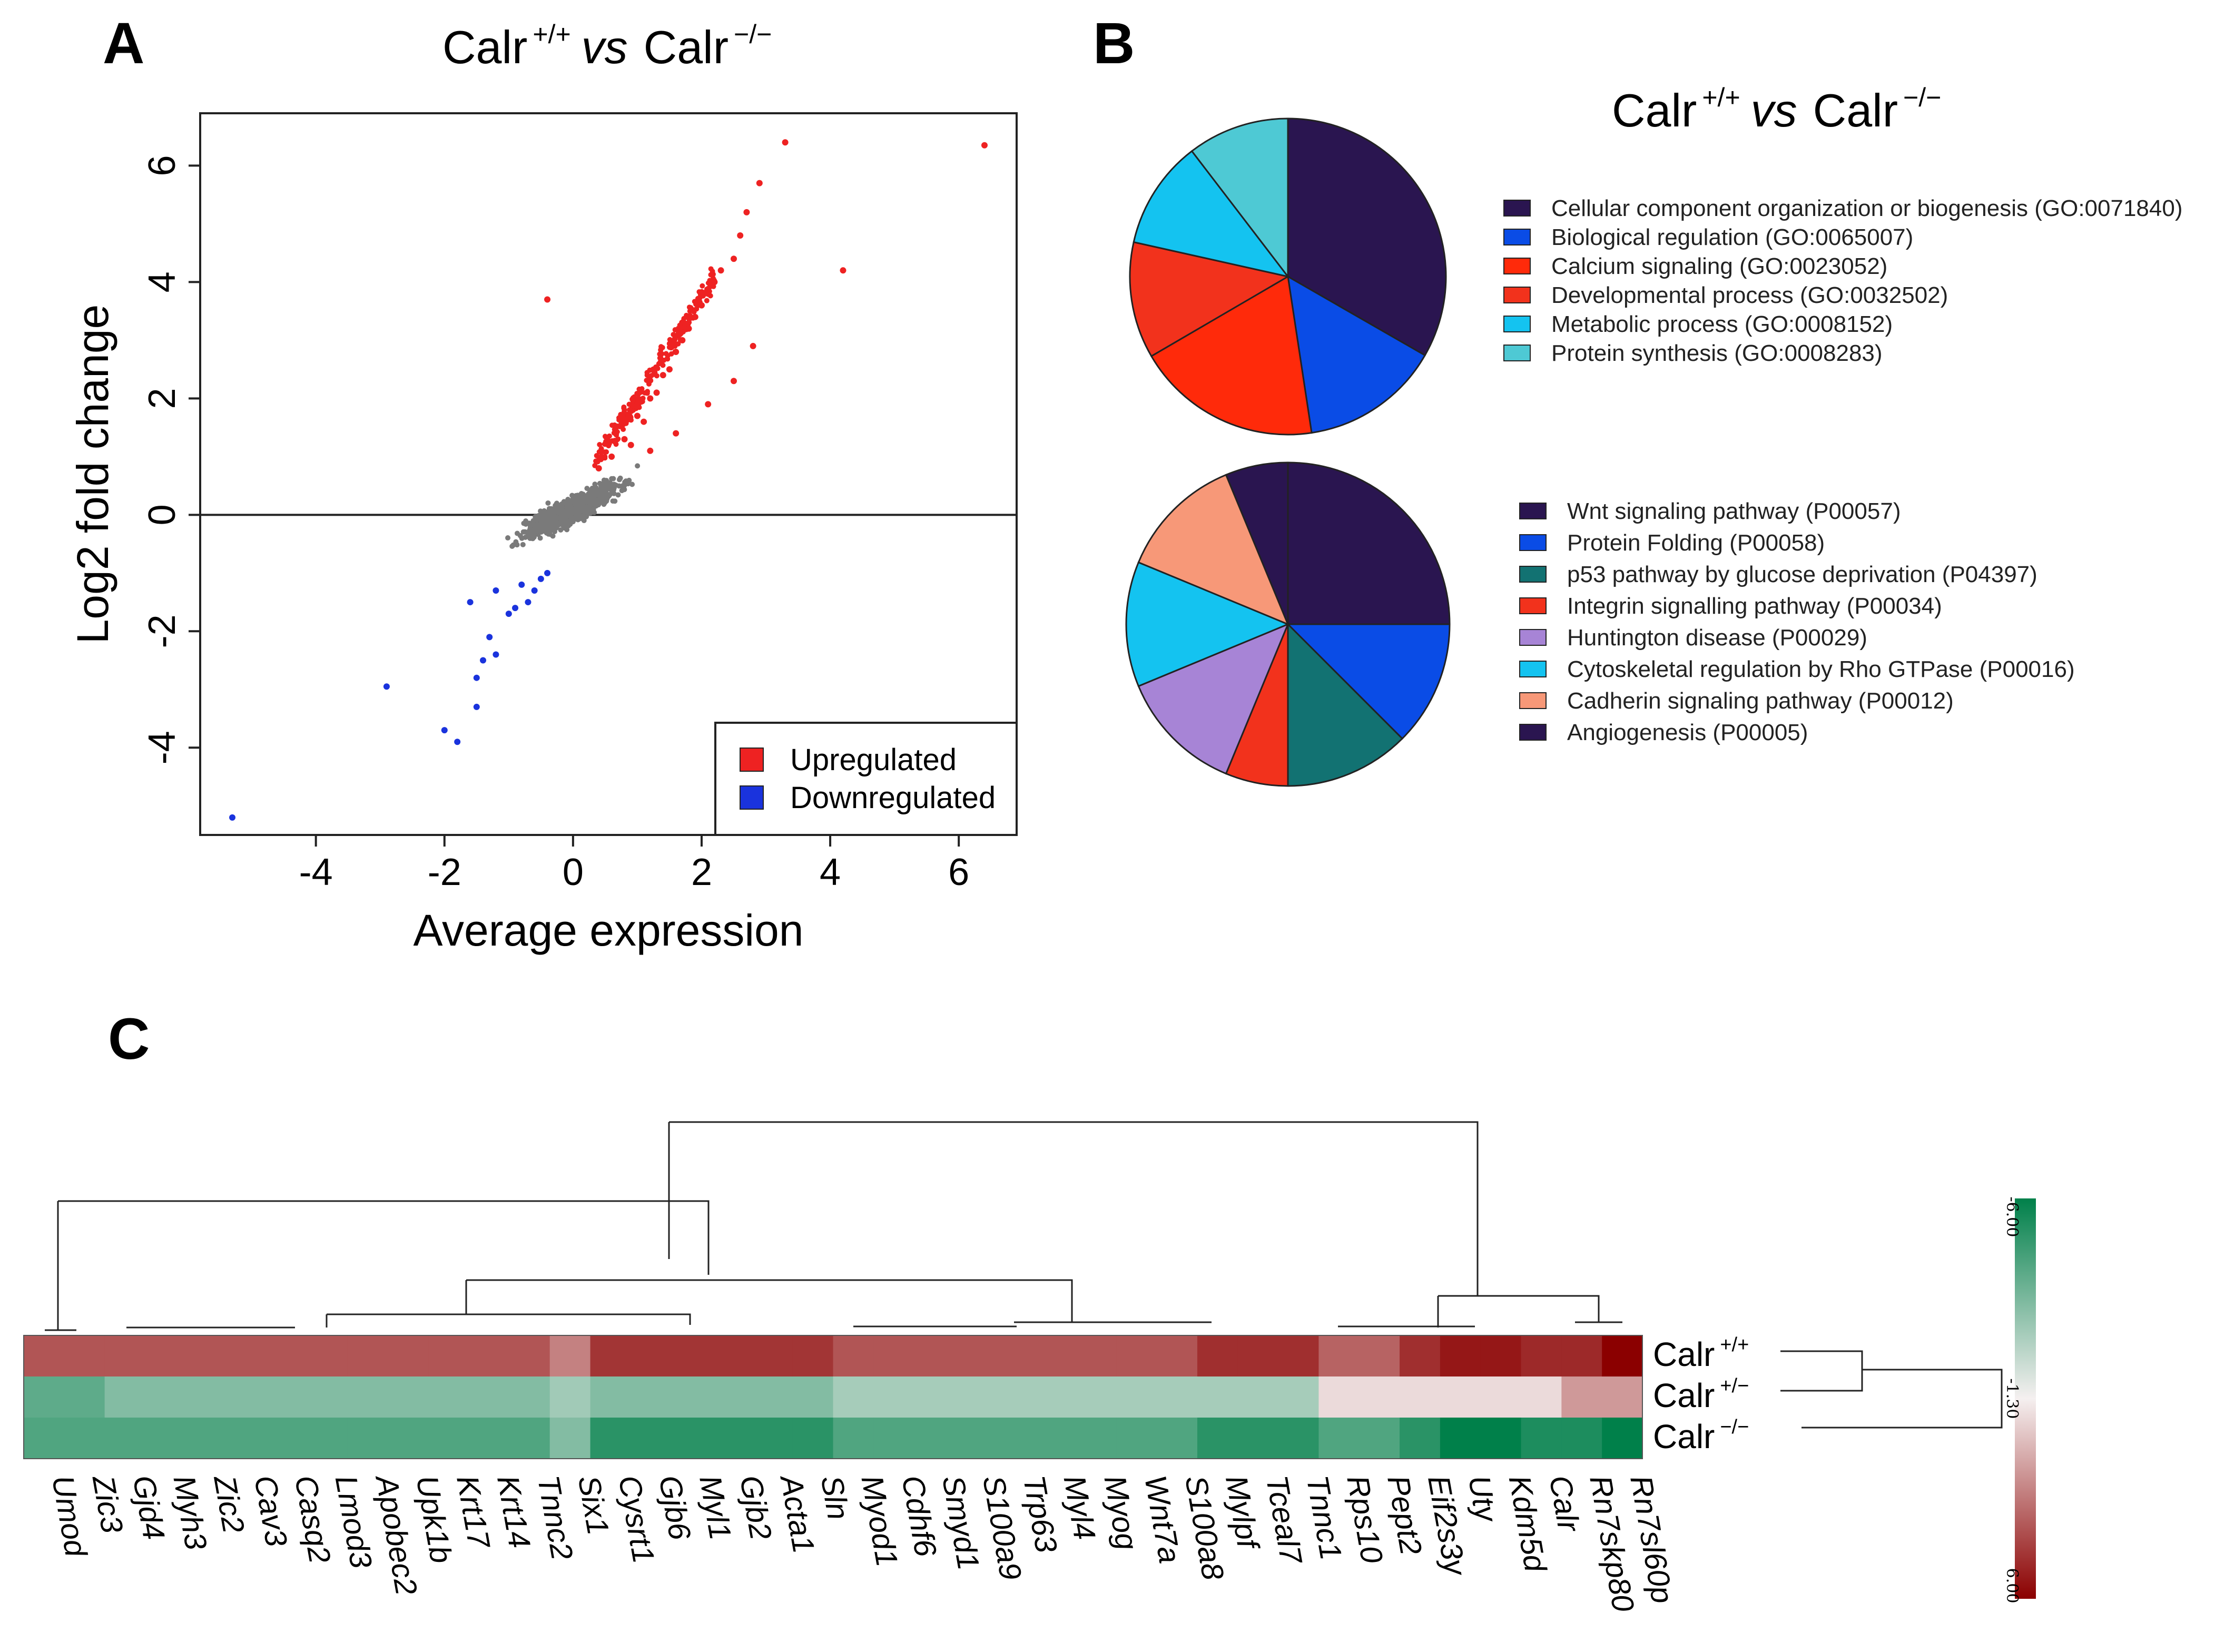  I want to click on x-tick-label: 4, so click(831, 872).